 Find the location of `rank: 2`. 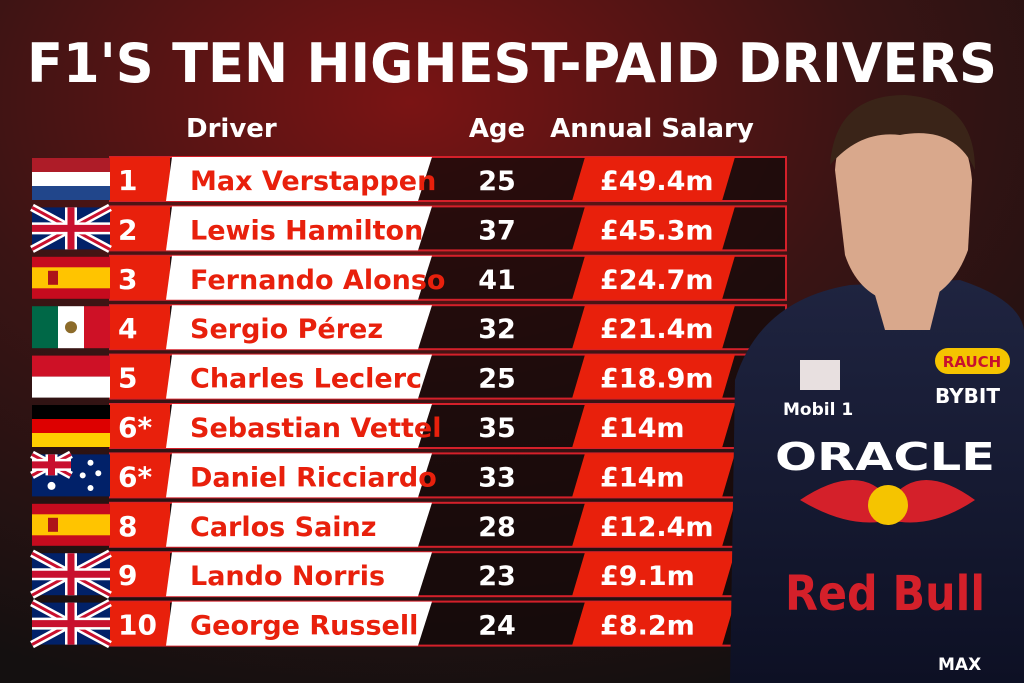

rank: 2 is located at coordinates (127, 229).